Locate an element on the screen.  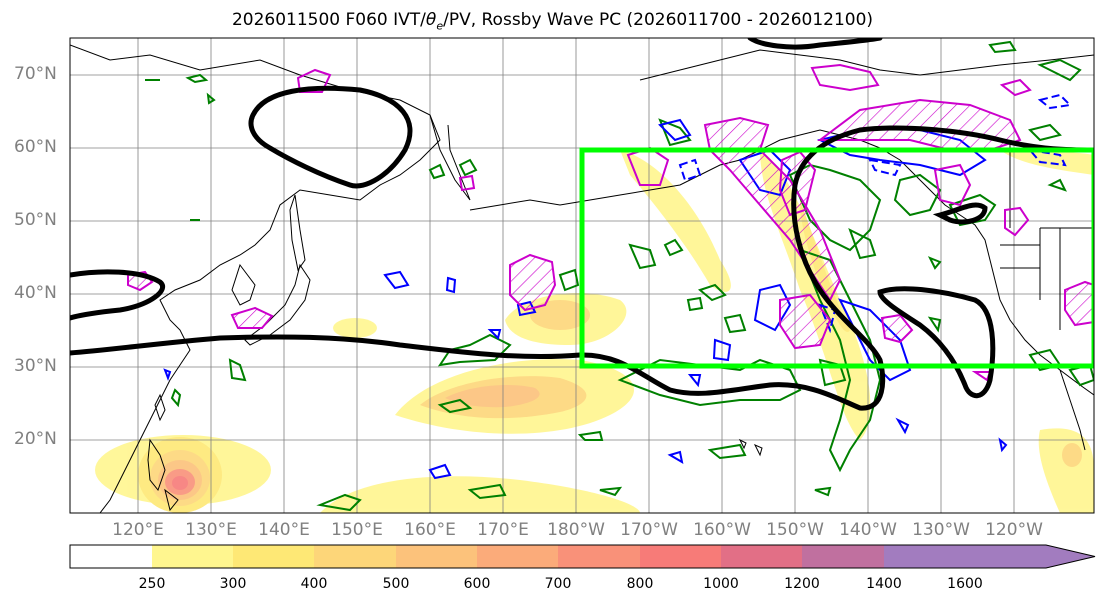
lon-label-120e: 120°E is located at coordinates (138, 530).